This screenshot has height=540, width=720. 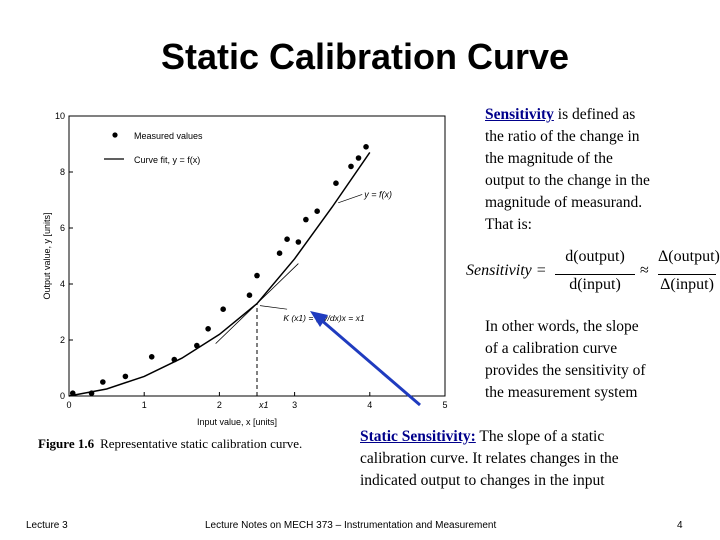 I want to click on def-line: the ratio of the change in, so click(x=562, y=136).